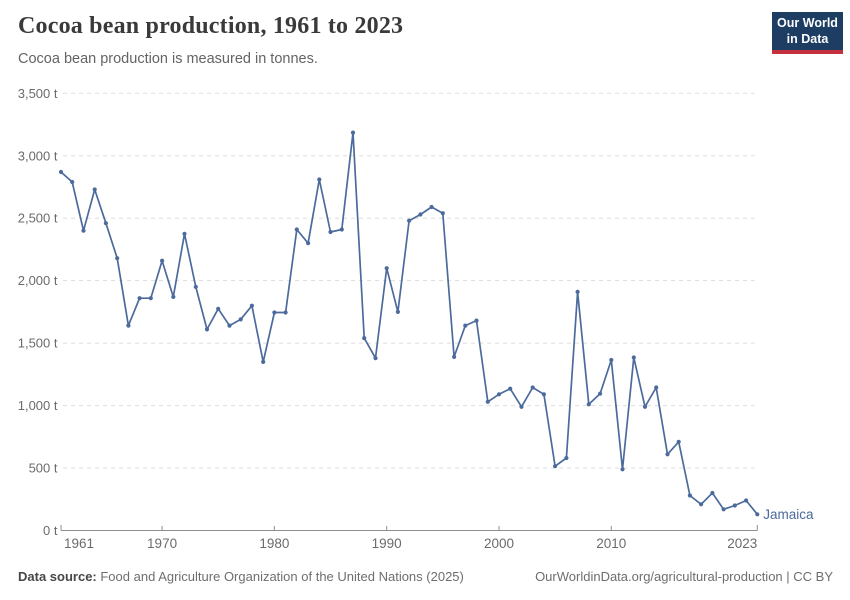 This screenshot has height=600, width=850. Describe the element at coordinates (387, 543) in the screenshot. I see `x-tick-label: 1990` at that location.